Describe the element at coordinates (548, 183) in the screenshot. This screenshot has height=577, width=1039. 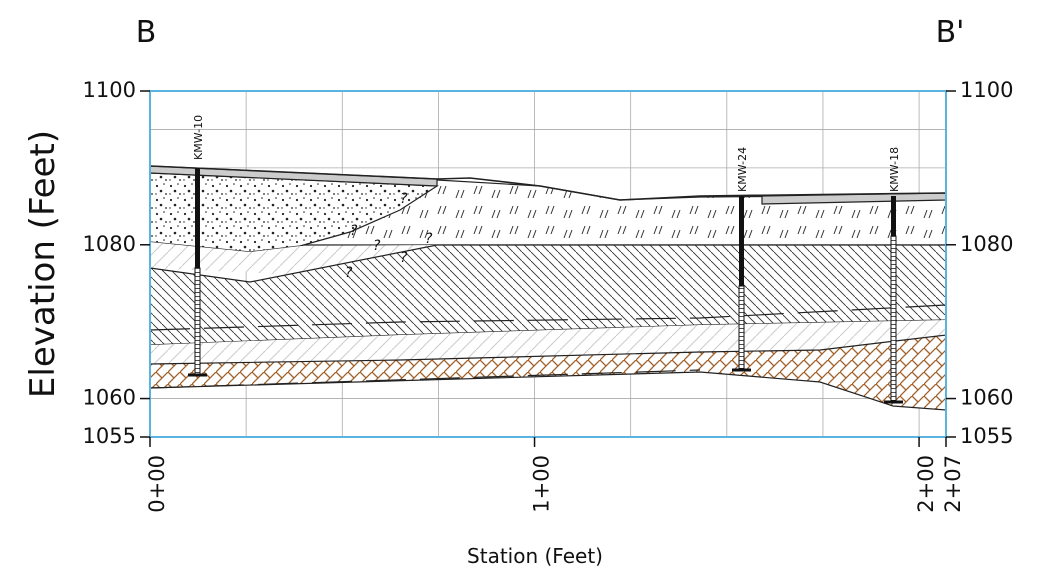
I see `ground-surface` at that location.